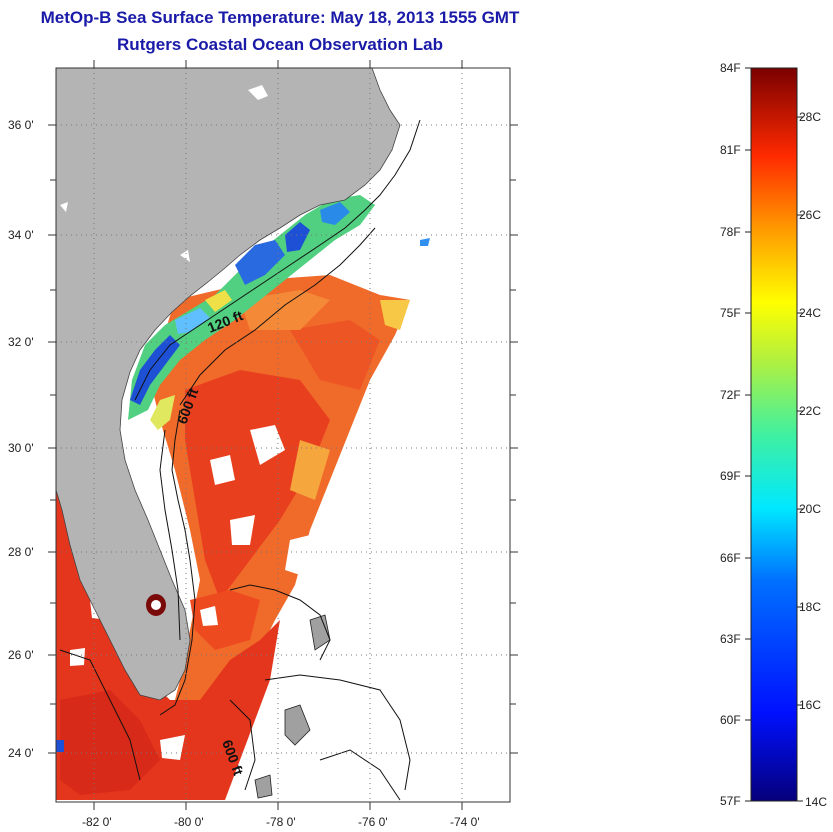 The width and height of the screenshot is (833, 832). What do you see at coordinates (730, 434) in the screenshot?
I see `colorbar-fahrenheit-labels: 84F 81F 78F 75F 72F 69F 66F 63F 60F 57F` at bounding box center [730, 434].